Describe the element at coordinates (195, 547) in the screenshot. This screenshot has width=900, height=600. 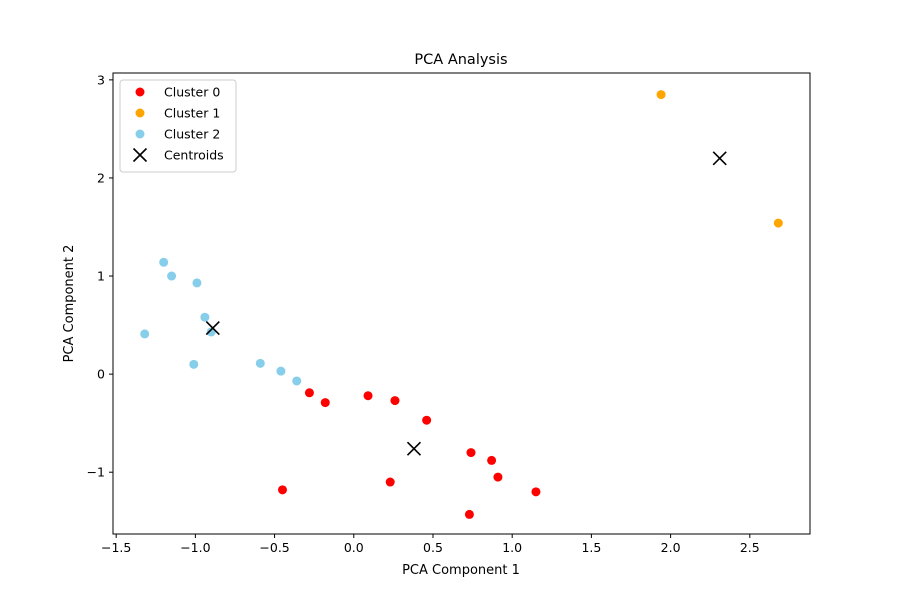
I see `x-tick-label: −1.0` at that location.